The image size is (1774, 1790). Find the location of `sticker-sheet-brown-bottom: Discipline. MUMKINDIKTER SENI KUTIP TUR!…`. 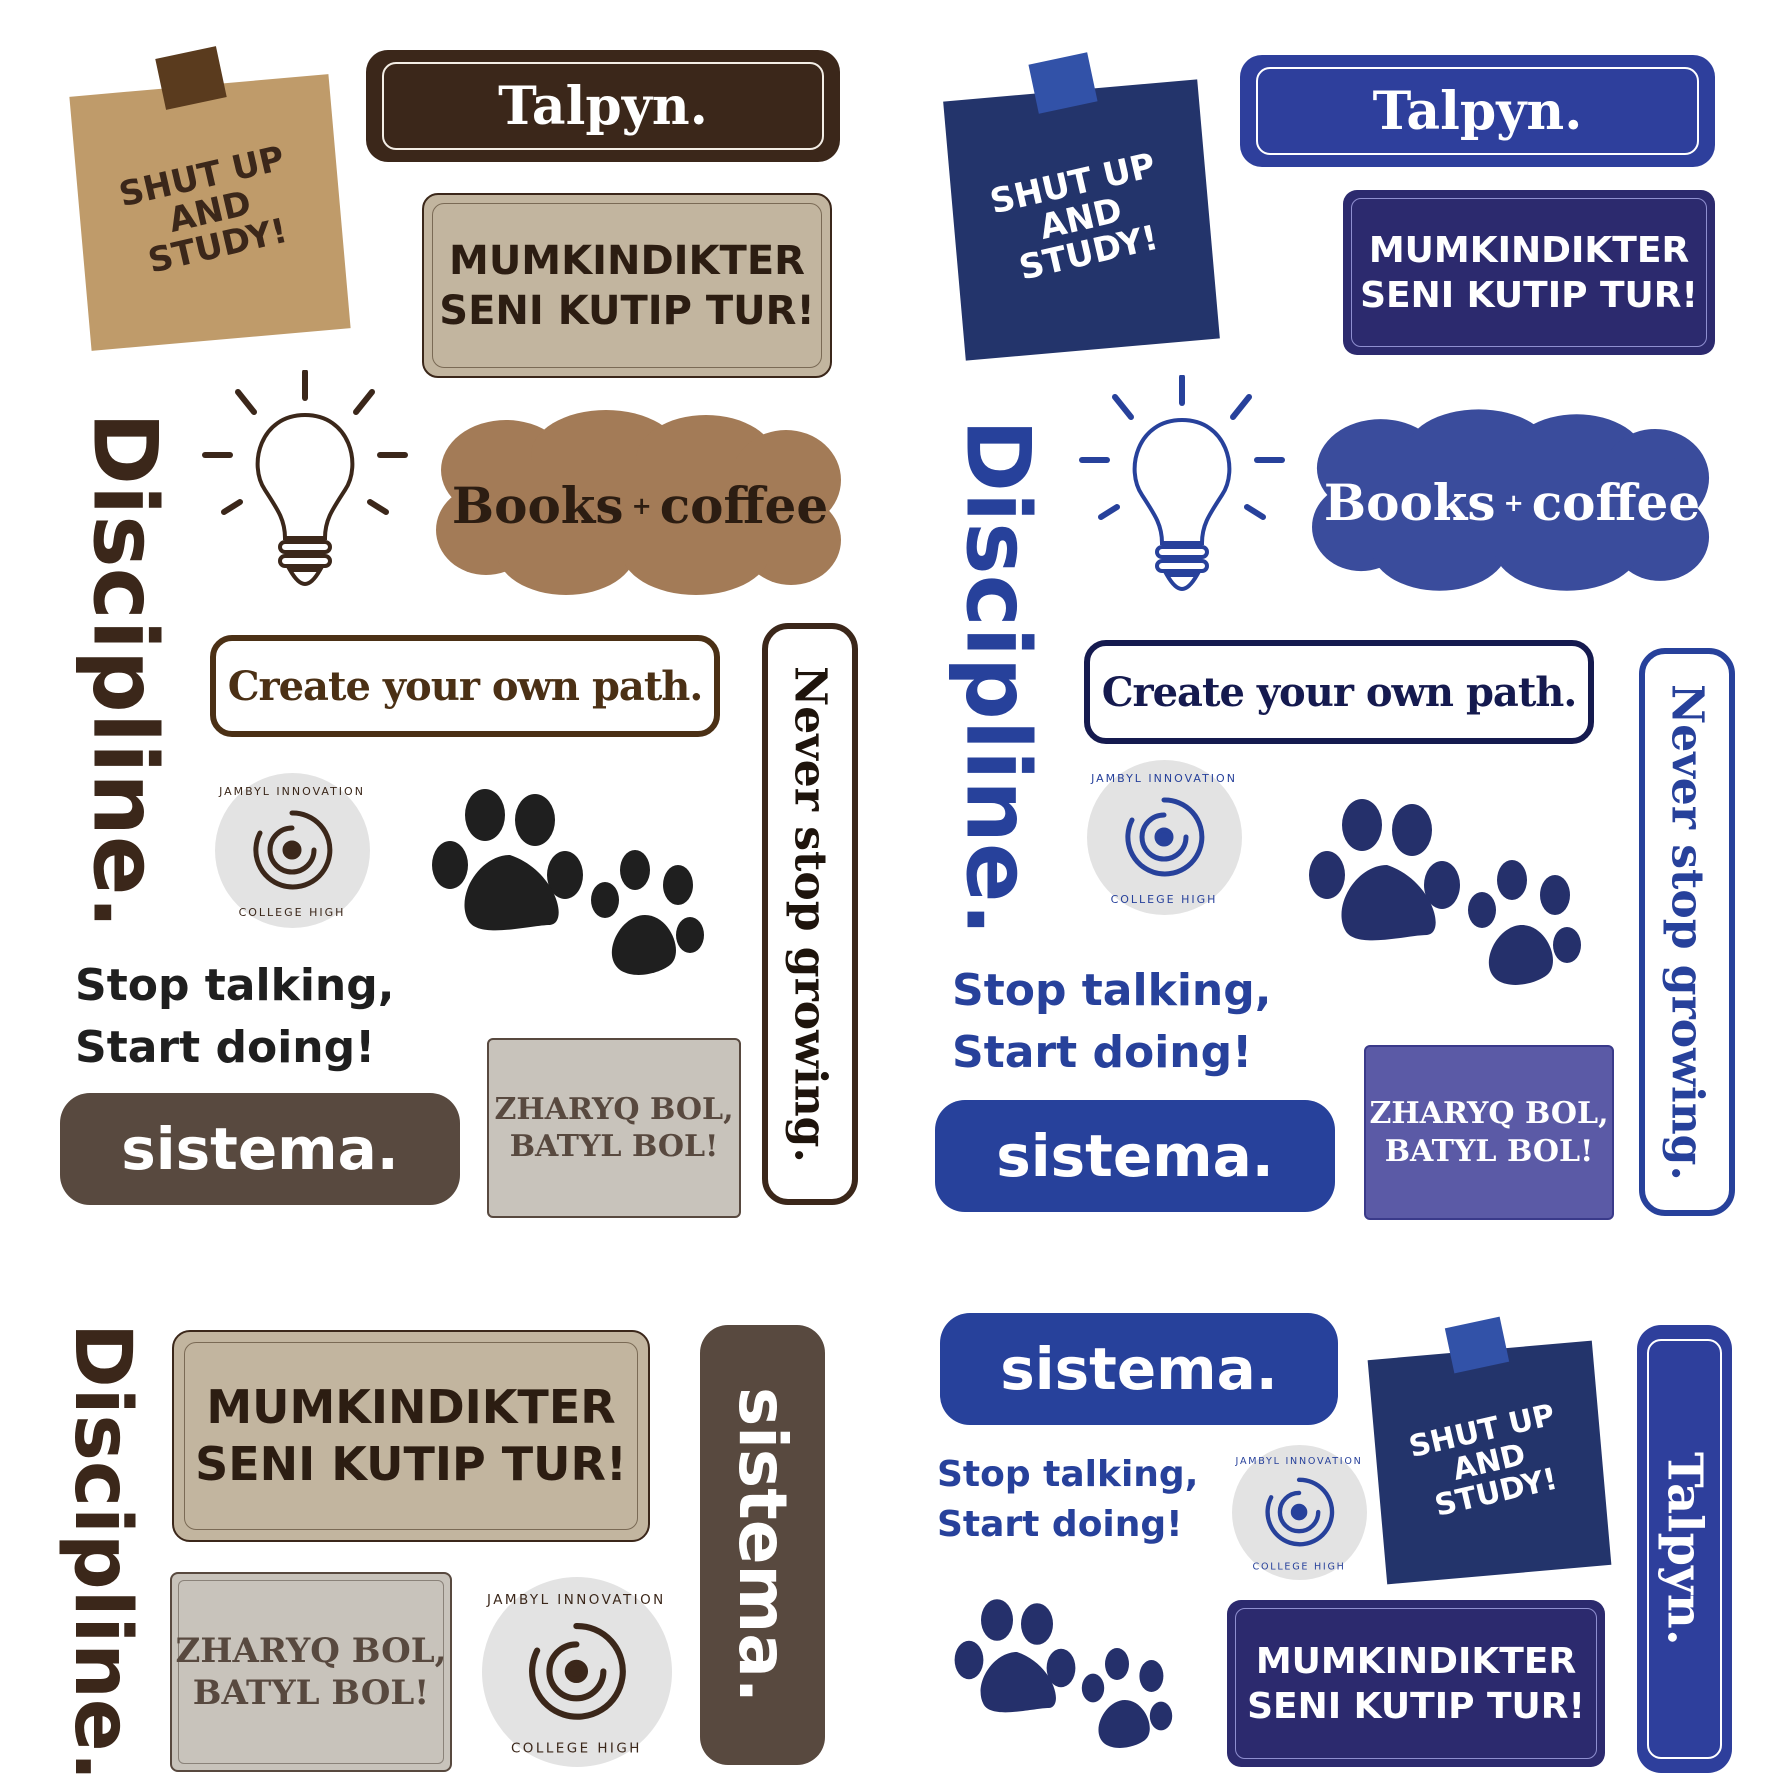

sticker-sheet-brown-bottom: Discipline. MUMKINDIKTER SENI KUTIP TUR!… is located at coordinates (443, 1545).